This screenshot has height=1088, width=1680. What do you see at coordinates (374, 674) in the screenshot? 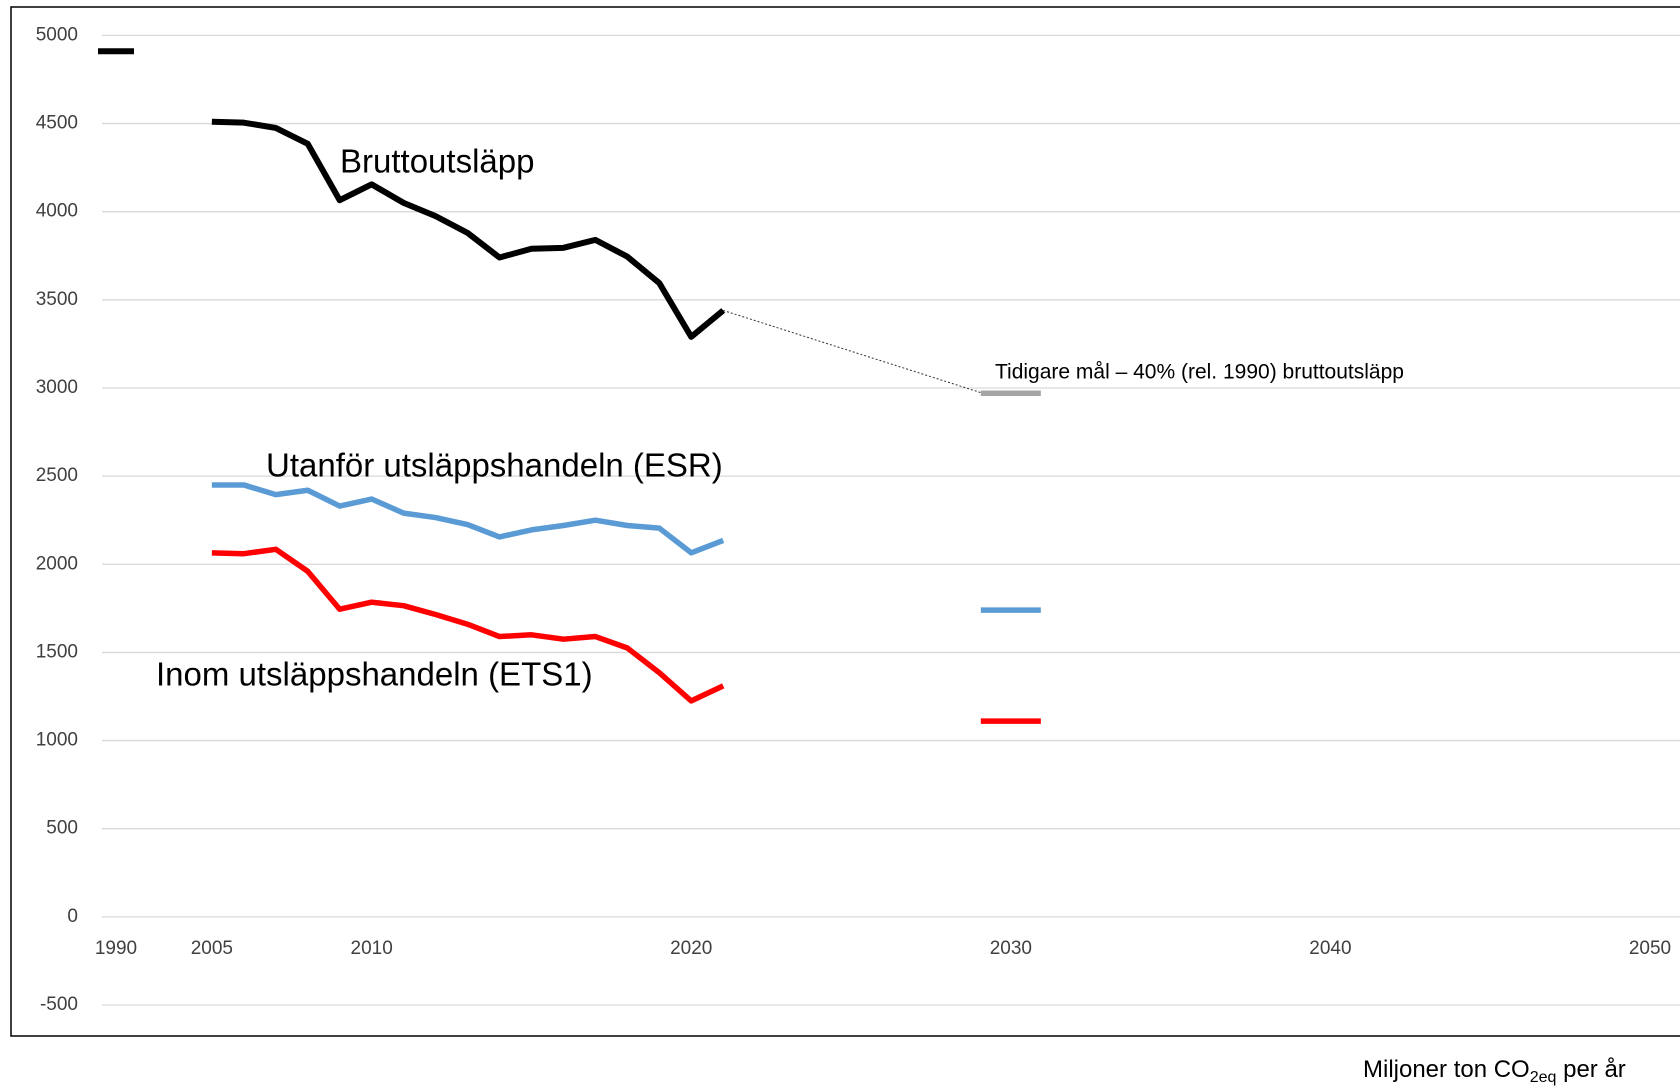
I see `series-annotation: Inom utsläppshandeln (ETS1)` at bounding box center [374, 674].